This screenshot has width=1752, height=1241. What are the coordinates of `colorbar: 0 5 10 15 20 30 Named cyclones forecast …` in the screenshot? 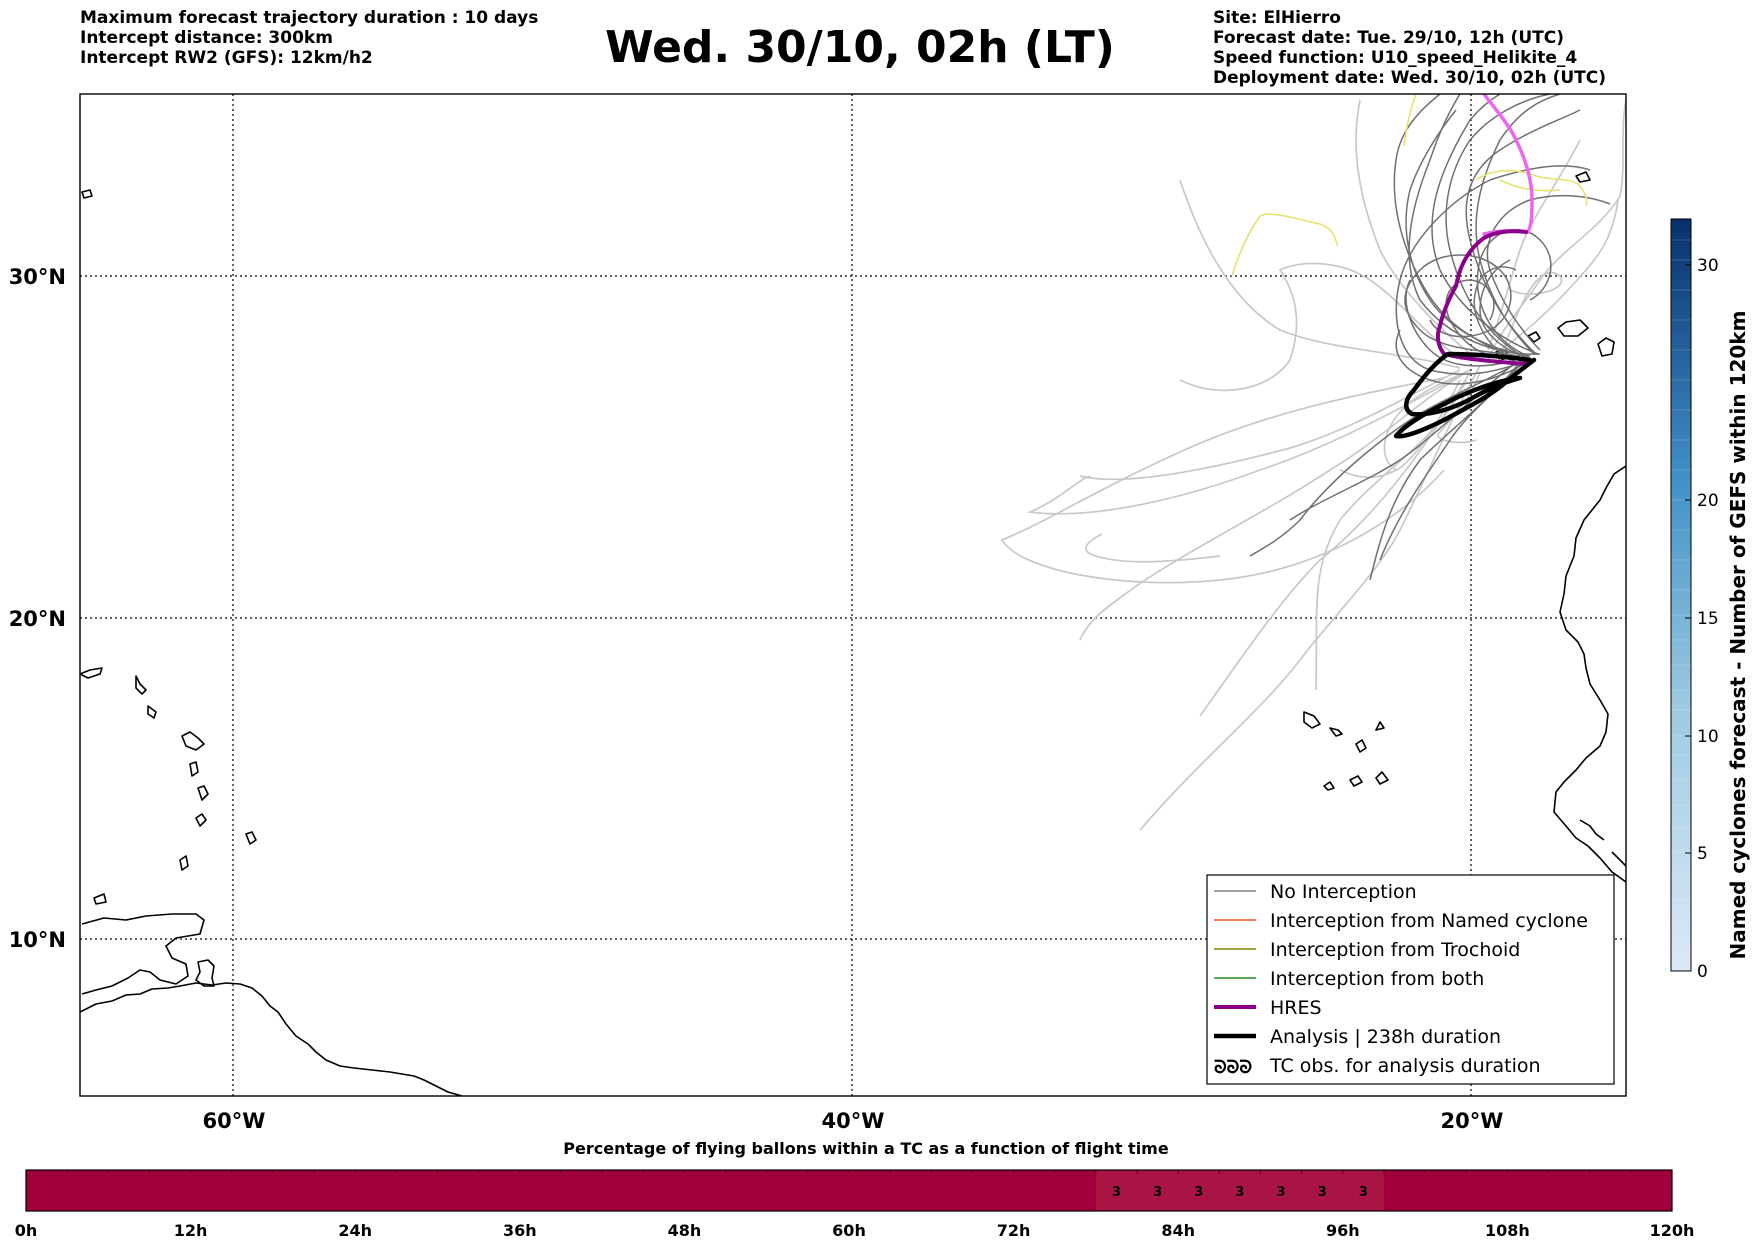 It's located at (1710, 600).